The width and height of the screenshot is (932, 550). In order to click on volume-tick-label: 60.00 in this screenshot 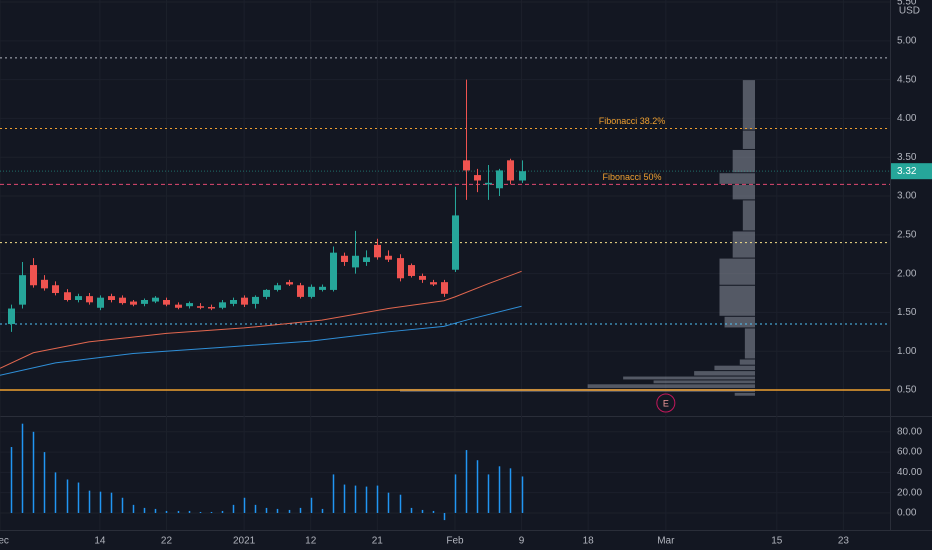, I will do `click(909, 452)`.